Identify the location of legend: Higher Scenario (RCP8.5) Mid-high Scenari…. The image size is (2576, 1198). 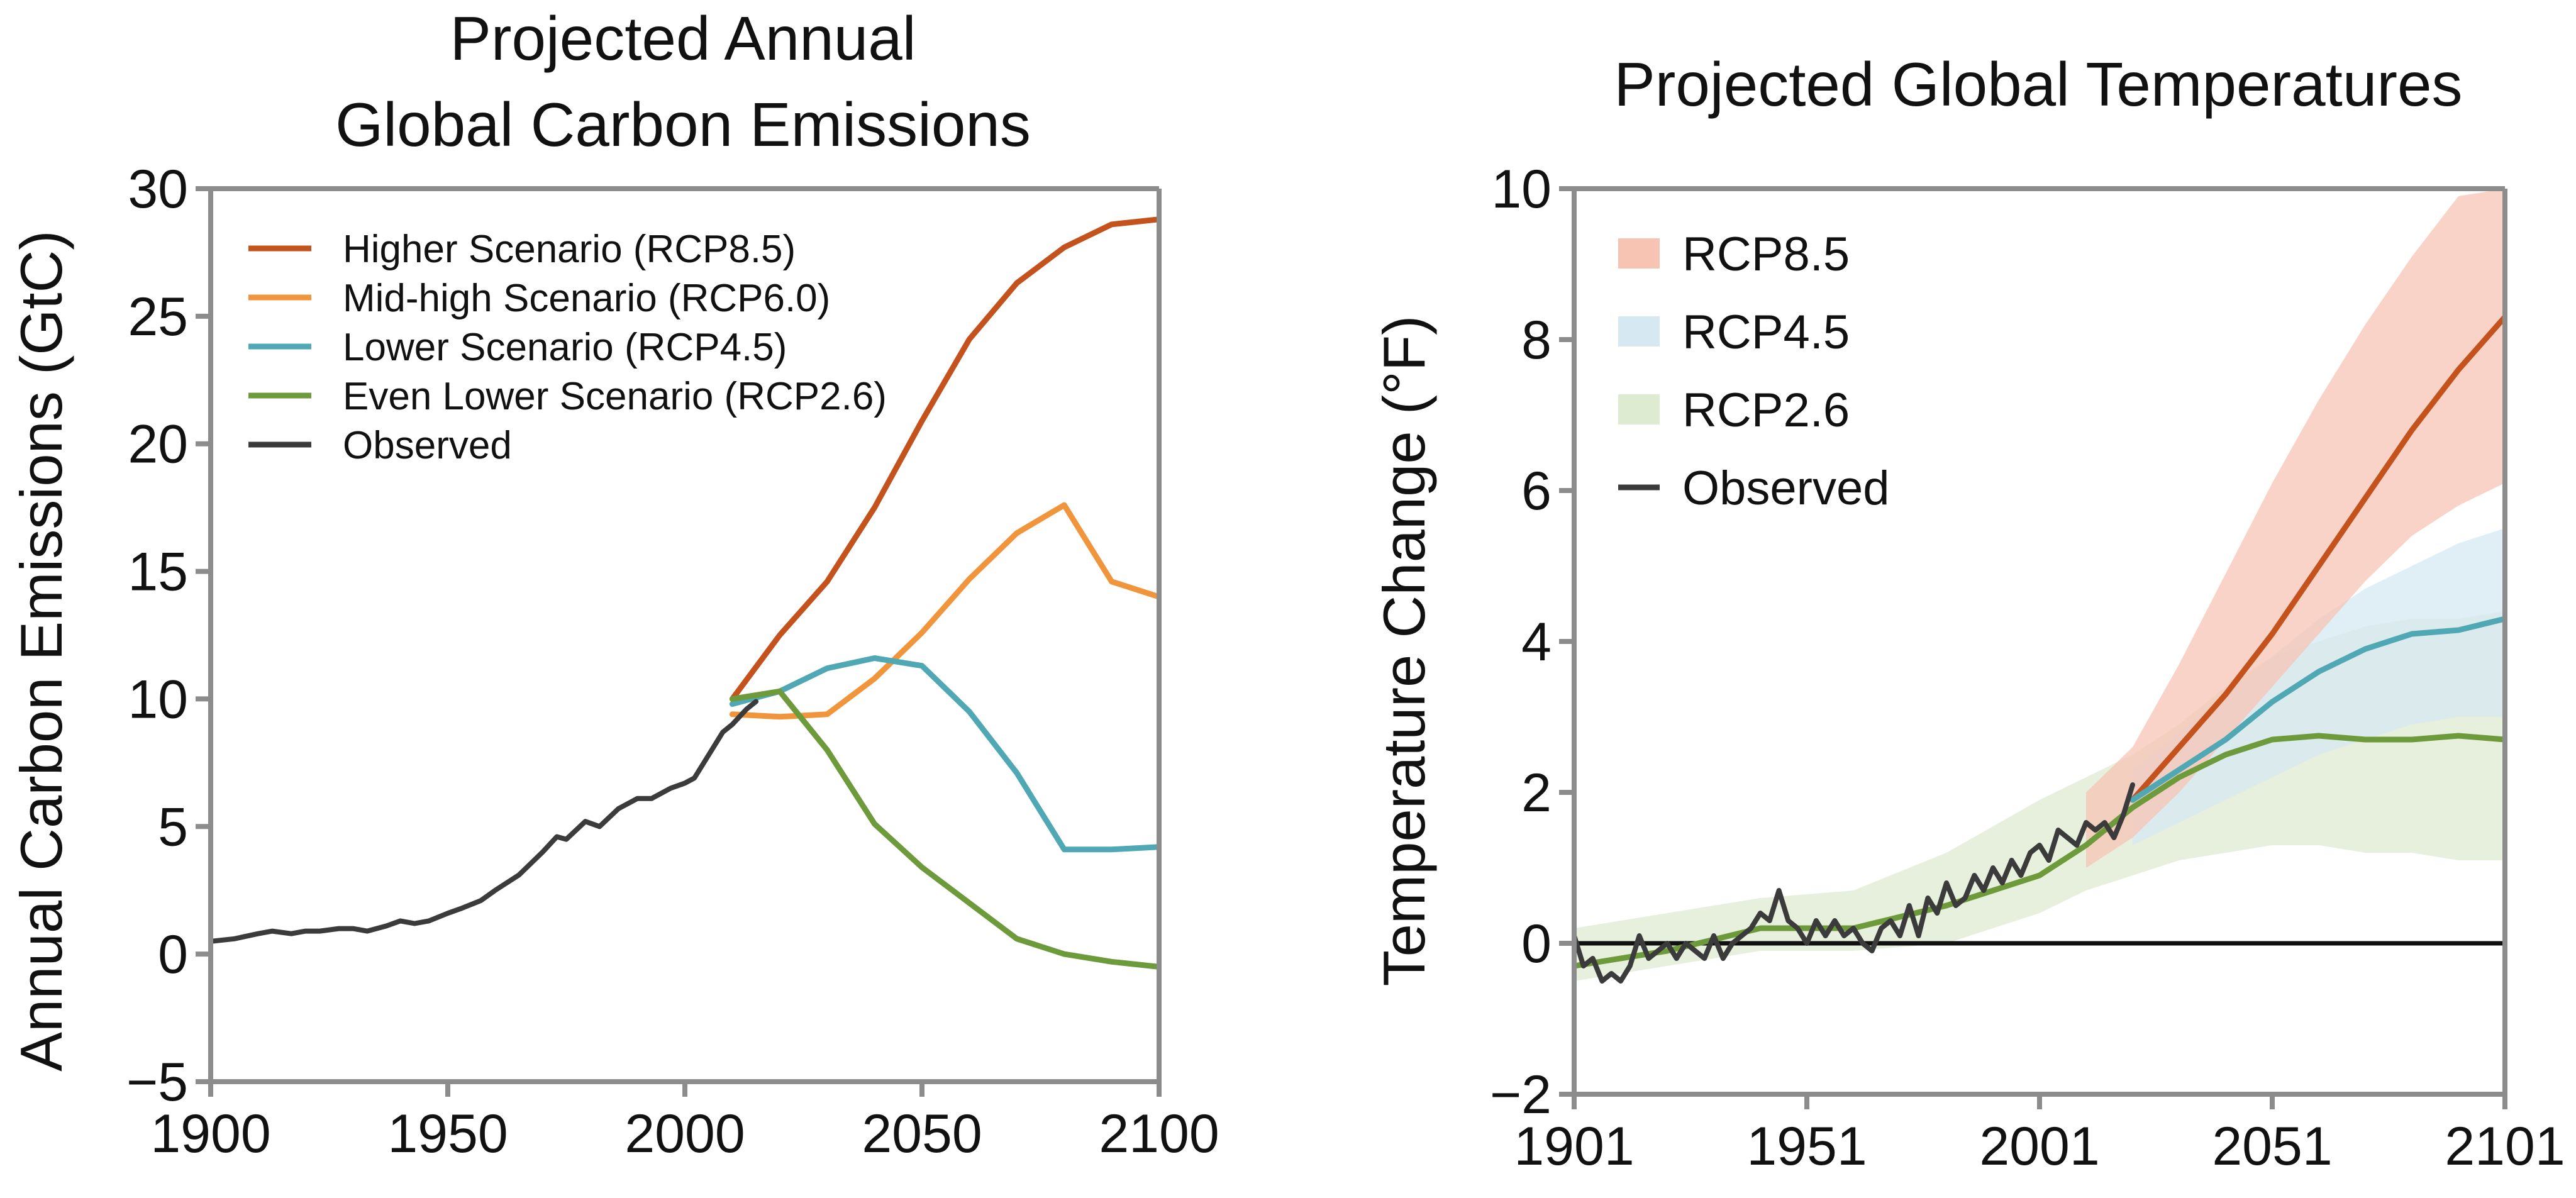
(567, 348).